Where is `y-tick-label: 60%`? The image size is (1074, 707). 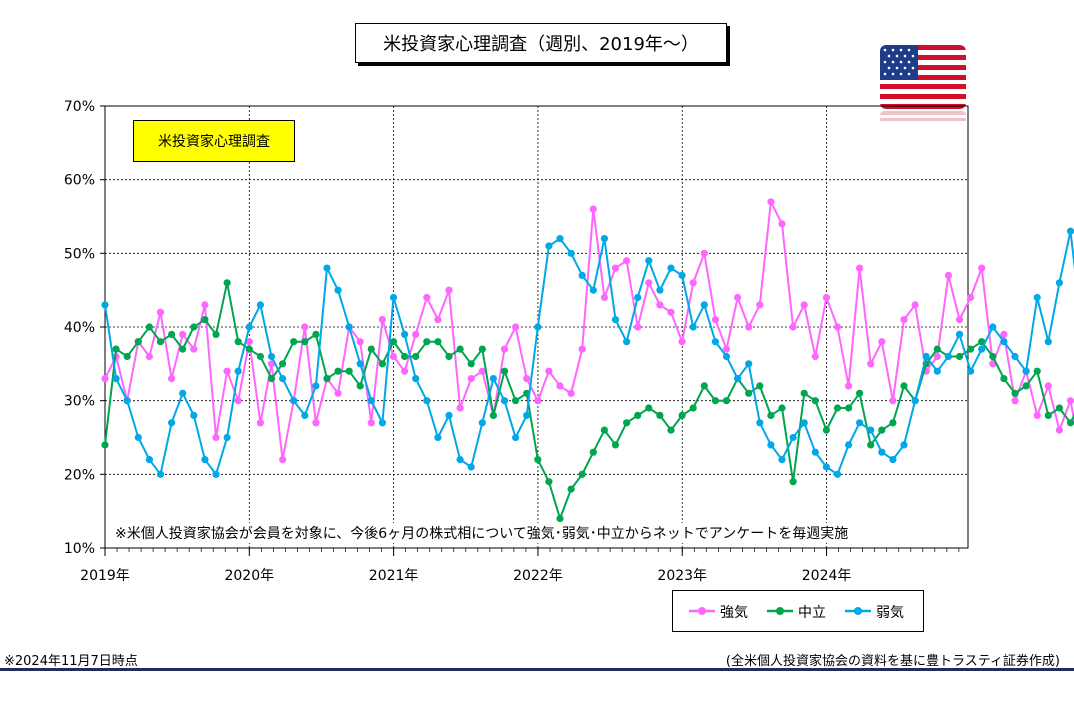 y-tick-label: 60% is located at coordinates (79, 181).